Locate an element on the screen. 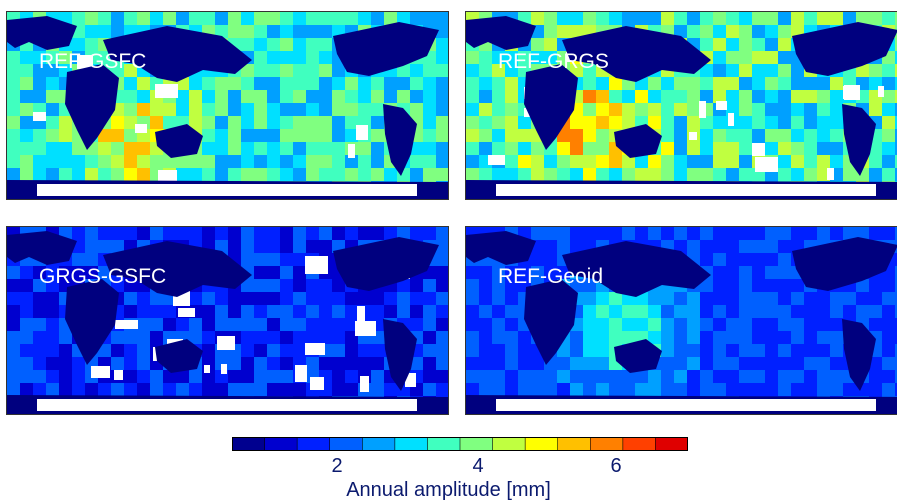 The height and width of the screenshot is (504, 897). antarctica-nodata is located at coordinates (227, 405).